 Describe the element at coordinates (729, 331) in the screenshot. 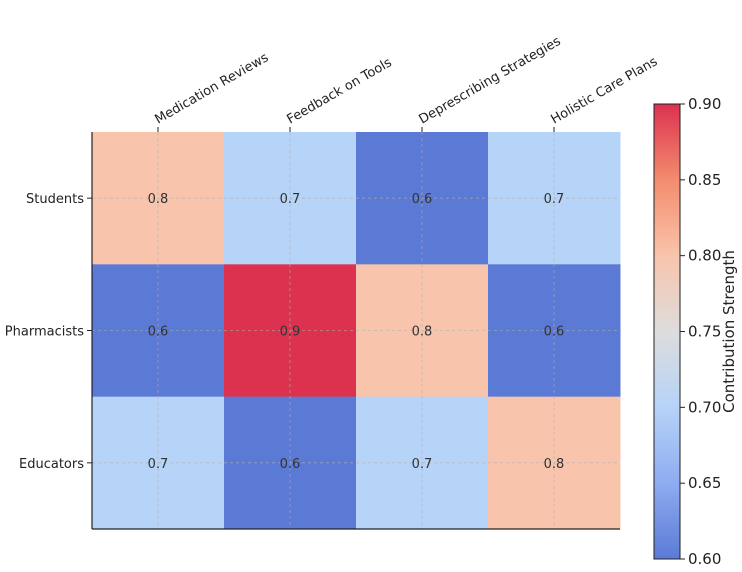

I see `colorbar-label: Contribution Strength` at that location.